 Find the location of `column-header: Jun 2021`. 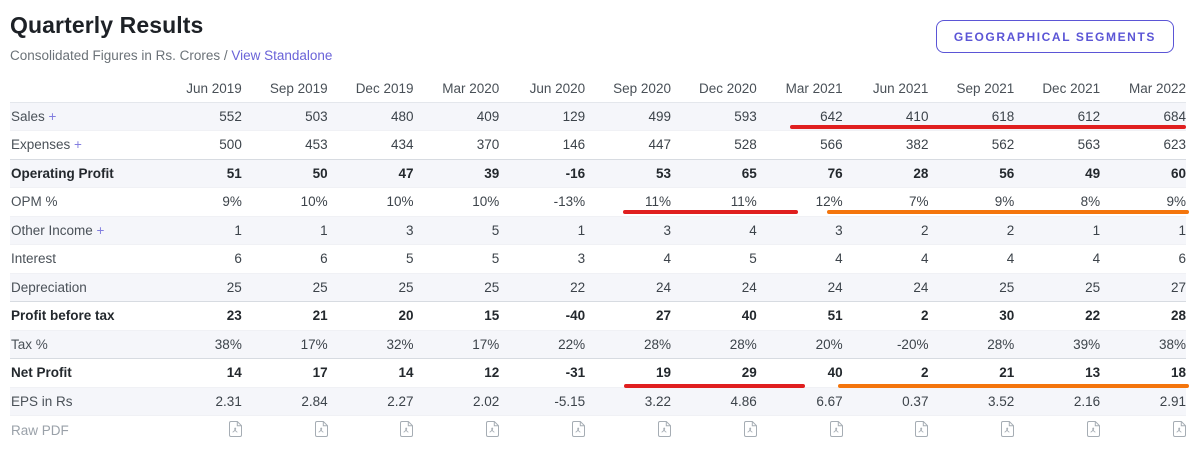

column-header: Jun 2021 is located at coordinates (900, 89).